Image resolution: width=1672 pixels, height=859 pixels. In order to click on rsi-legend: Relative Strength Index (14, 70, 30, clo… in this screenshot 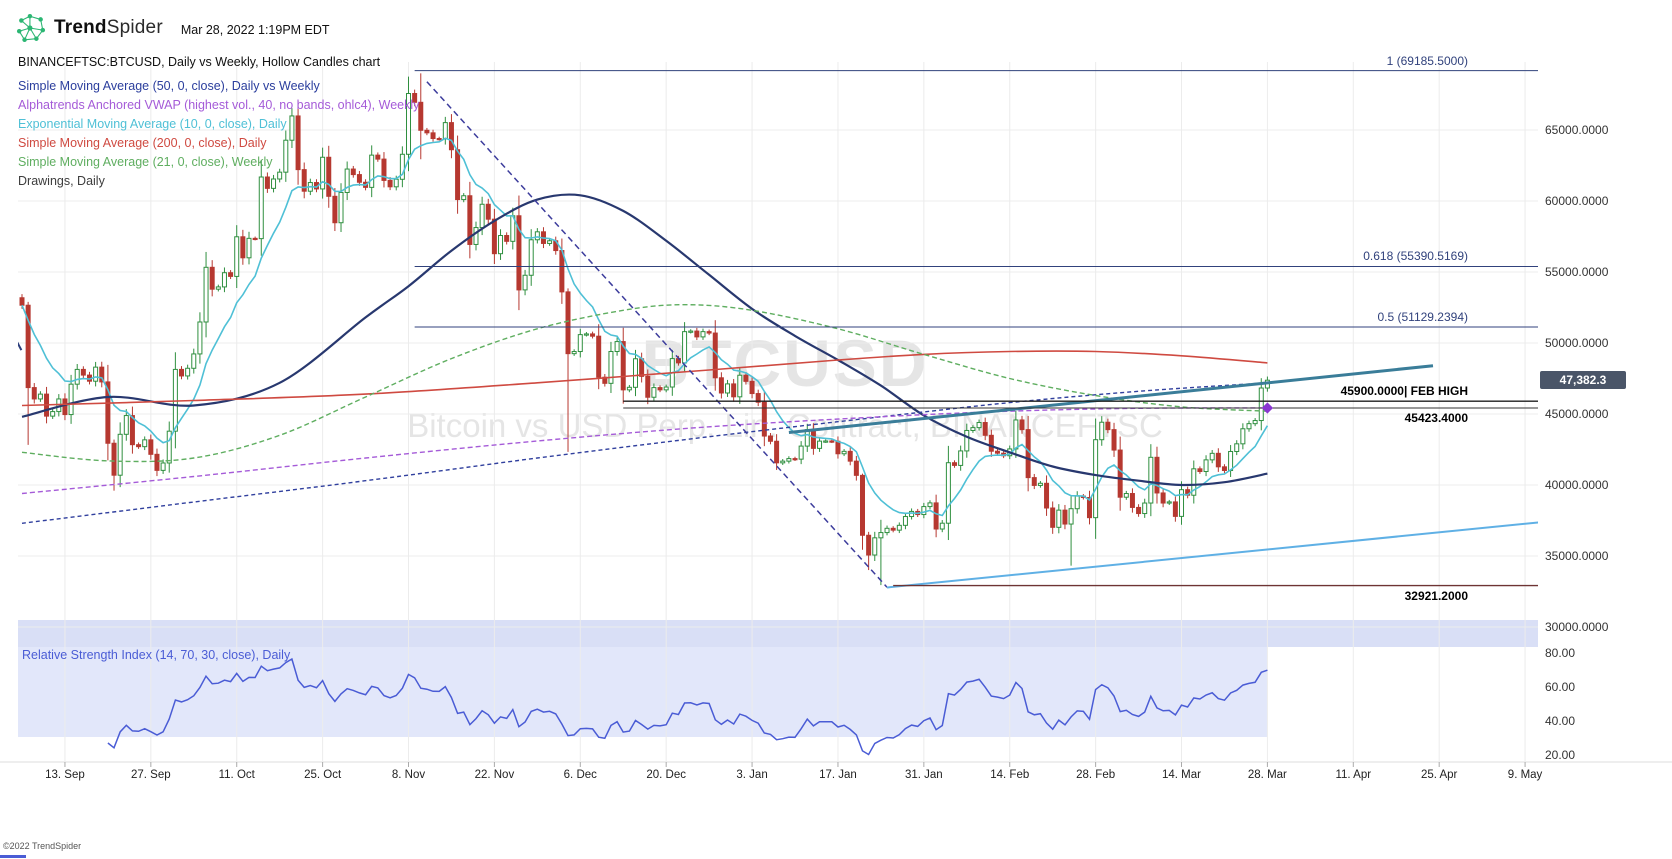, I will do `click(156, 655)`.